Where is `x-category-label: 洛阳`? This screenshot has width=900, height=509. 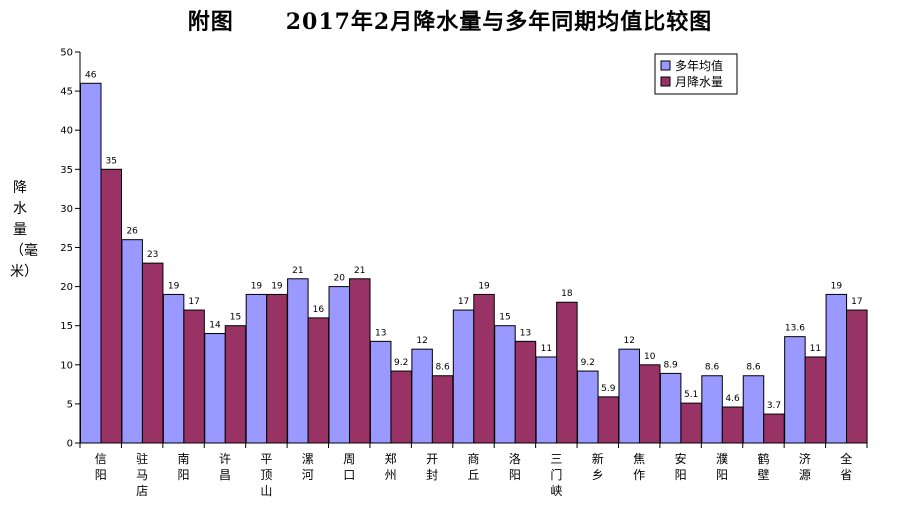
x-category-label: 洛阳 is located at coordinates (515, 466).